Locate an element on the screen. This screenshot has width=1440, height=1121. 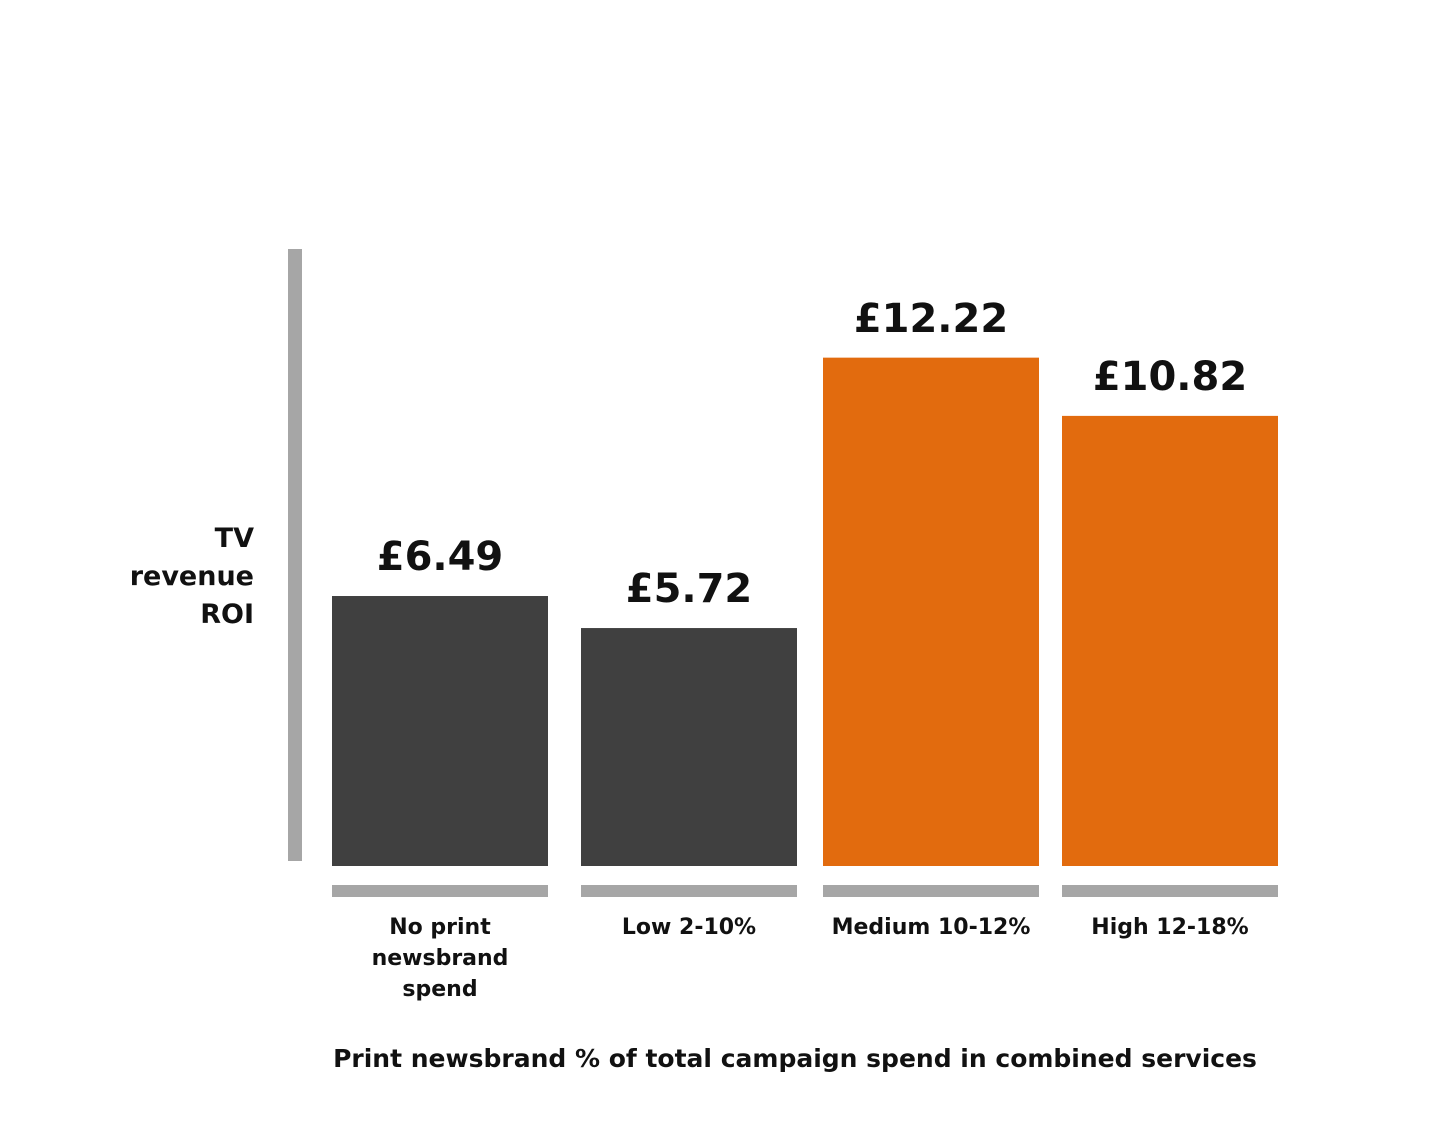
category-label-0: No print newsbrand spend is located at coordinates (440, 958).